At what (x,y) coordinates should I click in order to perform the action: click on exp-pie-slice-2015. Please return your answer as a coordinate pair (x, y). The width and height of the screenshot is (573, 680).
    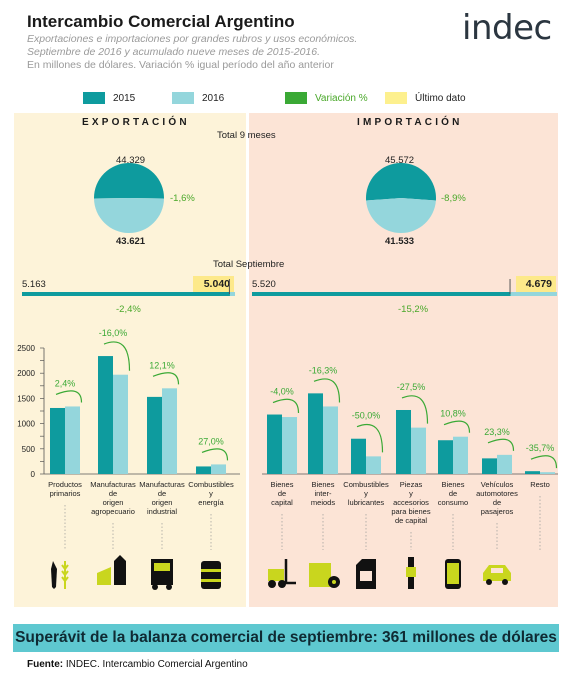
    Looking at the image, I should click on (129, 181).